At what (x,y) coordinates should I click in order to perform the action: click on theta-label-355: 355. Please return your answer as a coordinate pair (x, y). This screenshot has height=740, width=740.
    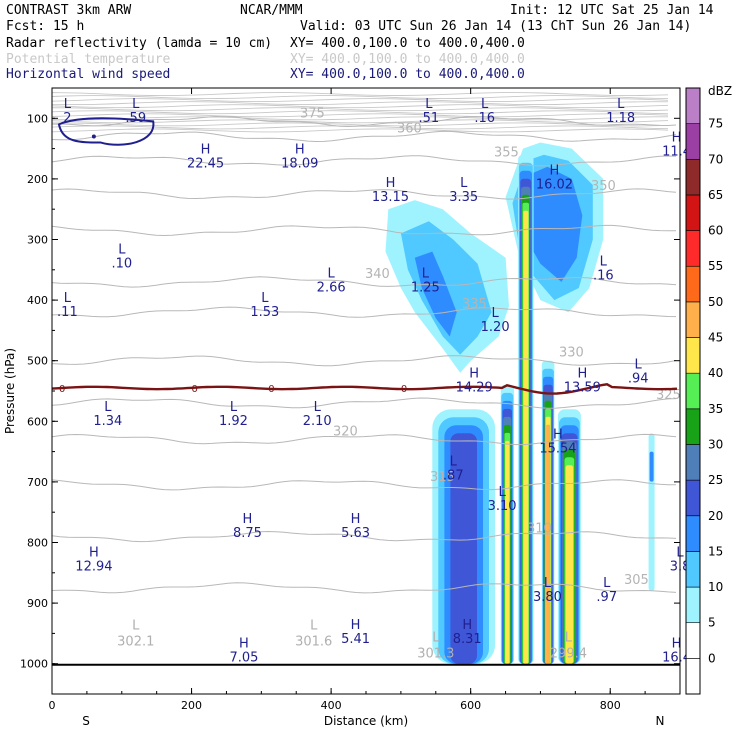
    Looking at the image, I should click on (506, 153).